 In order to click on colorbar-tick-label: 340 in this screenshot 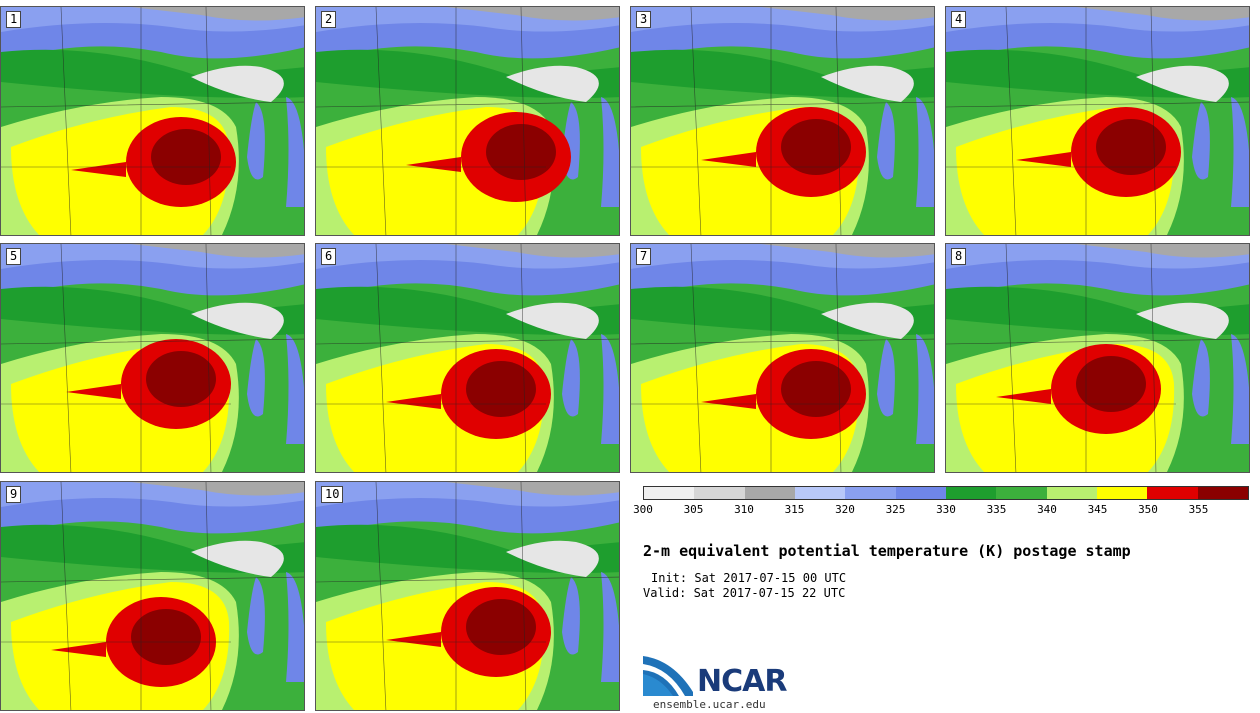, I will do `click(1047, 509)`.